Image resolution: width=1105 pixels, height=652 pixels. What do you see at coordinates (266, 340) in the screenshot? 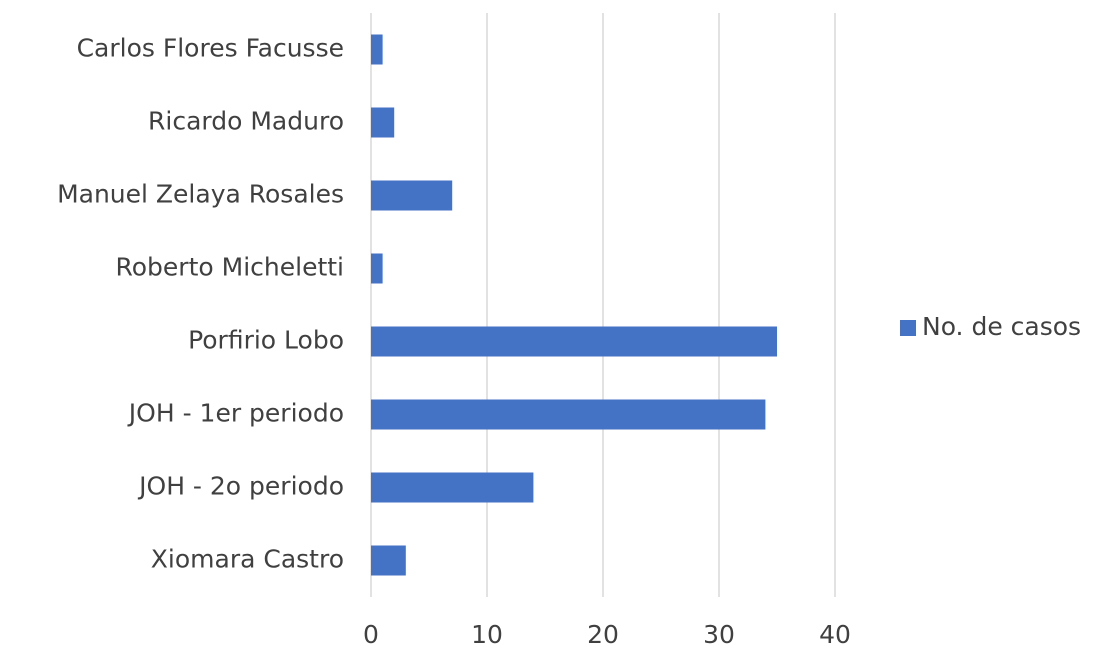
I see `y-tick-label: Porfirio Lobo` at bounding box center [266, 340].